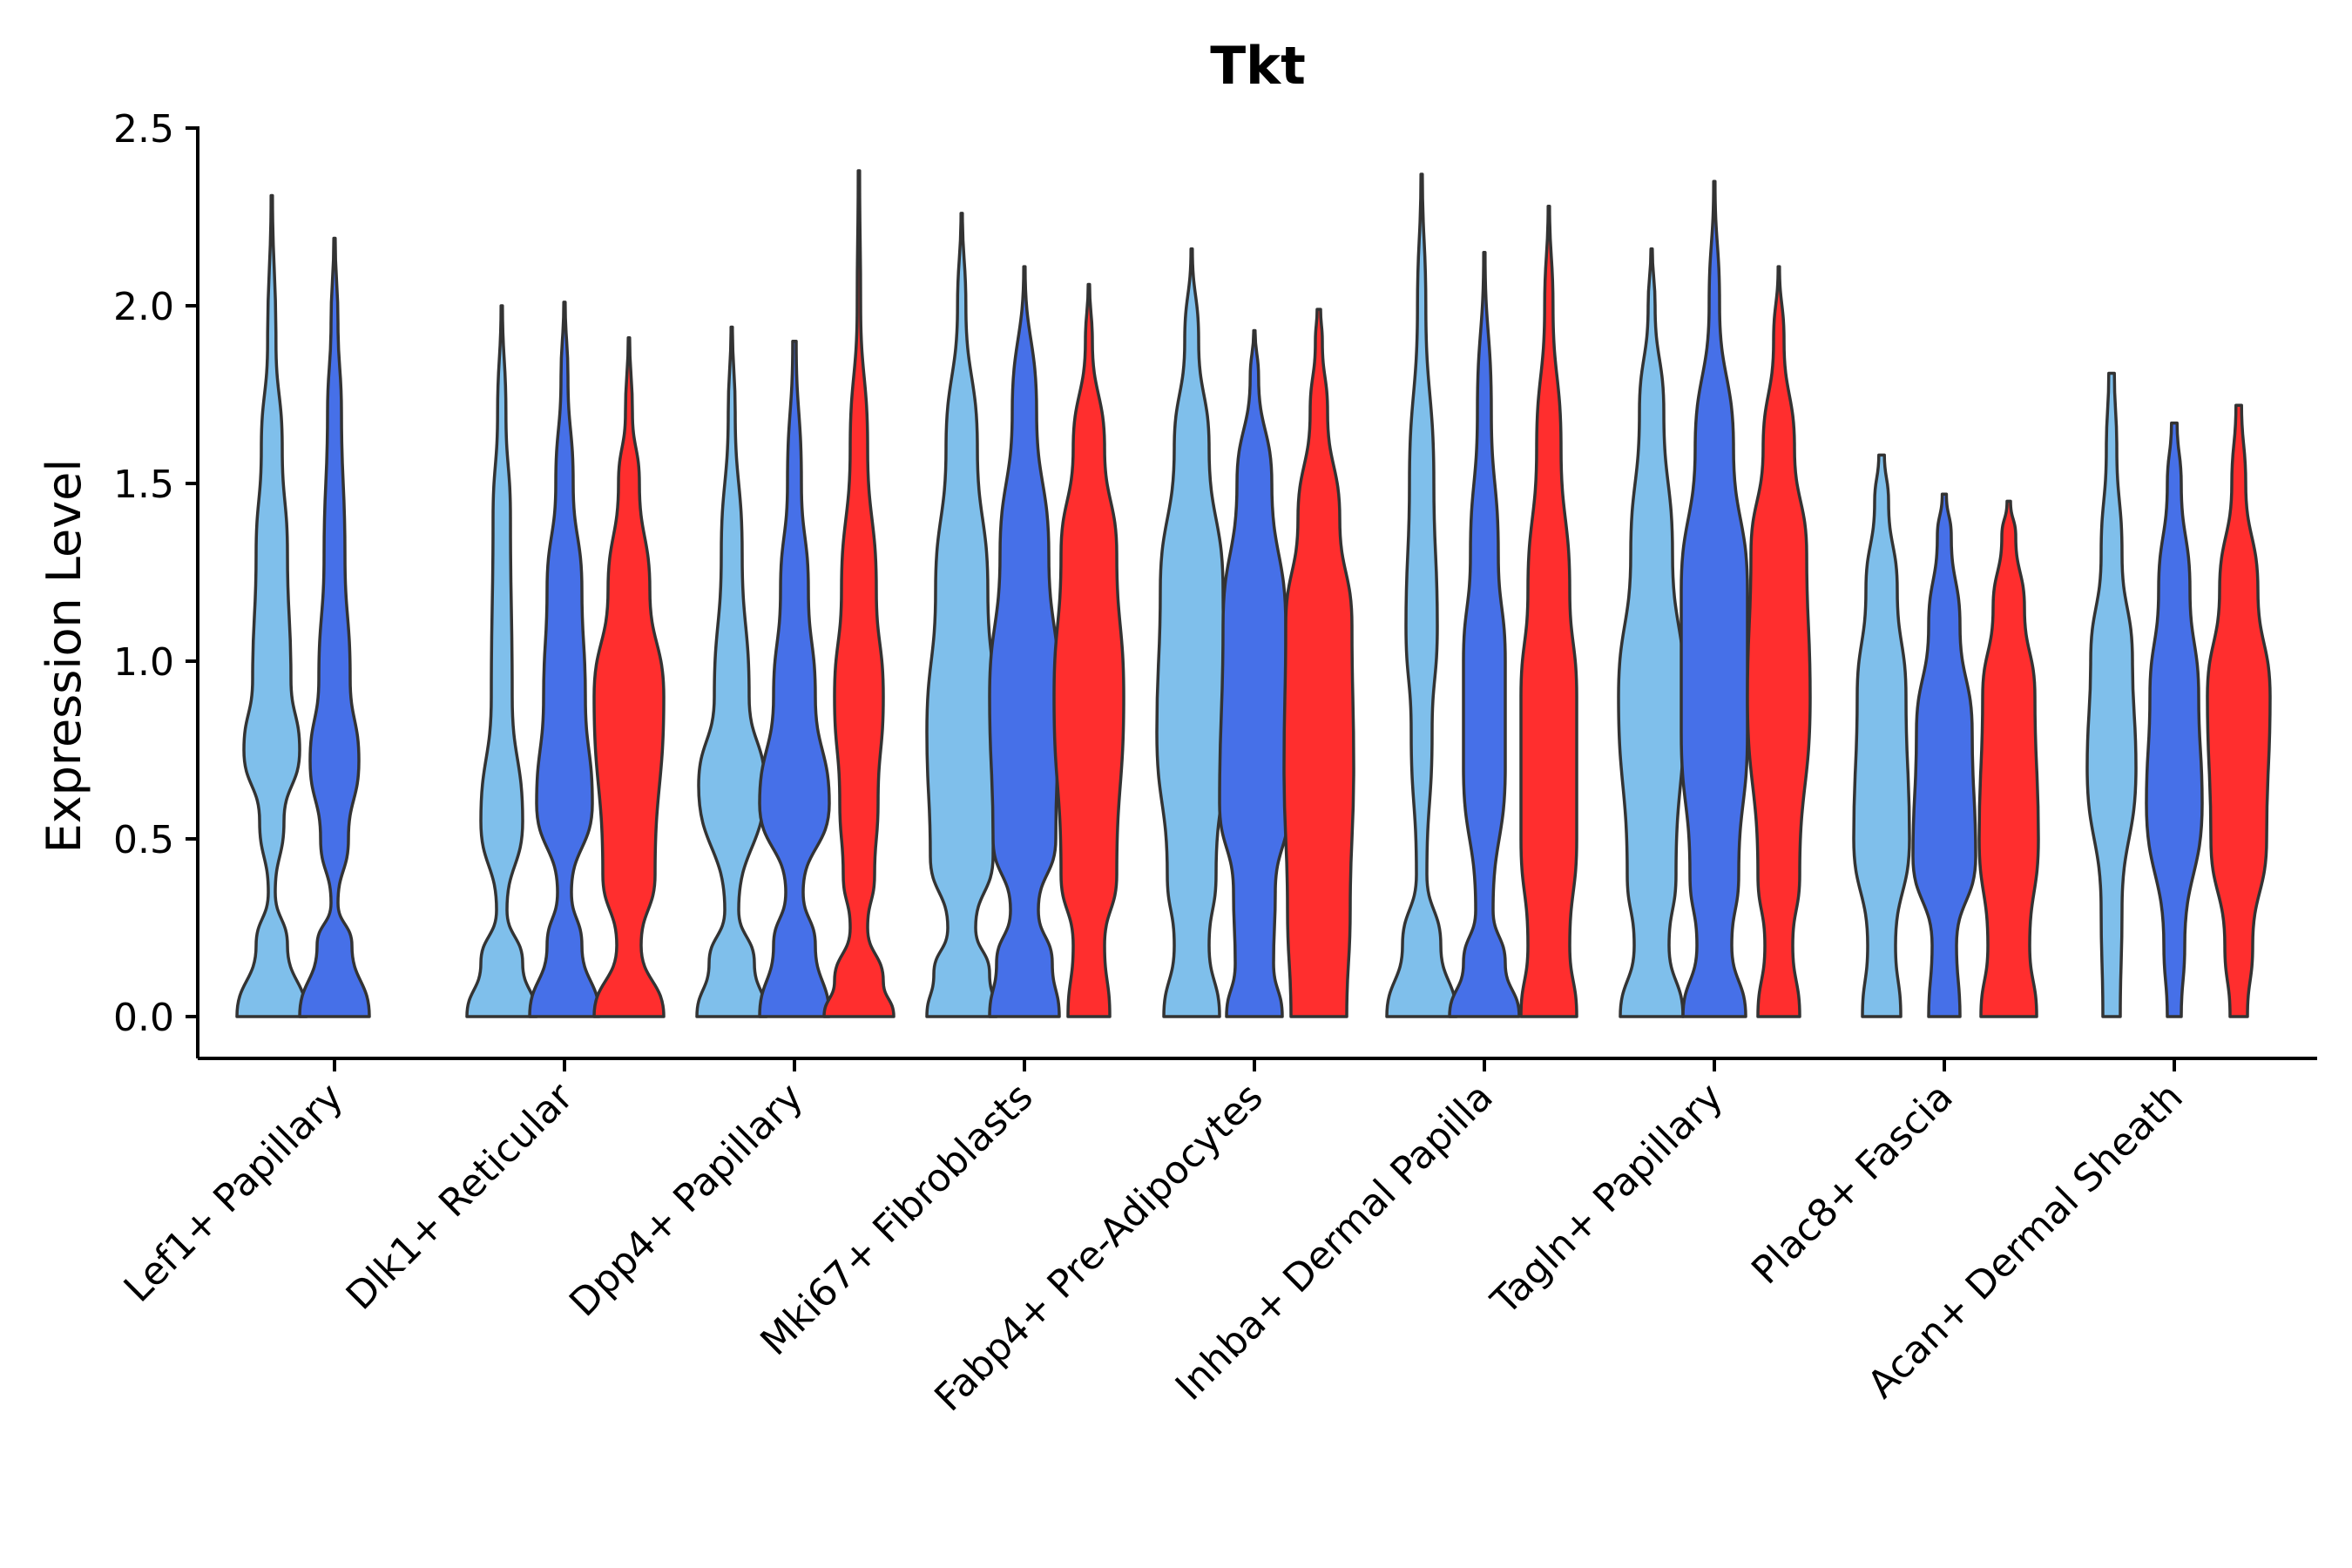  I want to click on x-tick-label: Dpp4+ Papillary, so click(687, 1201).